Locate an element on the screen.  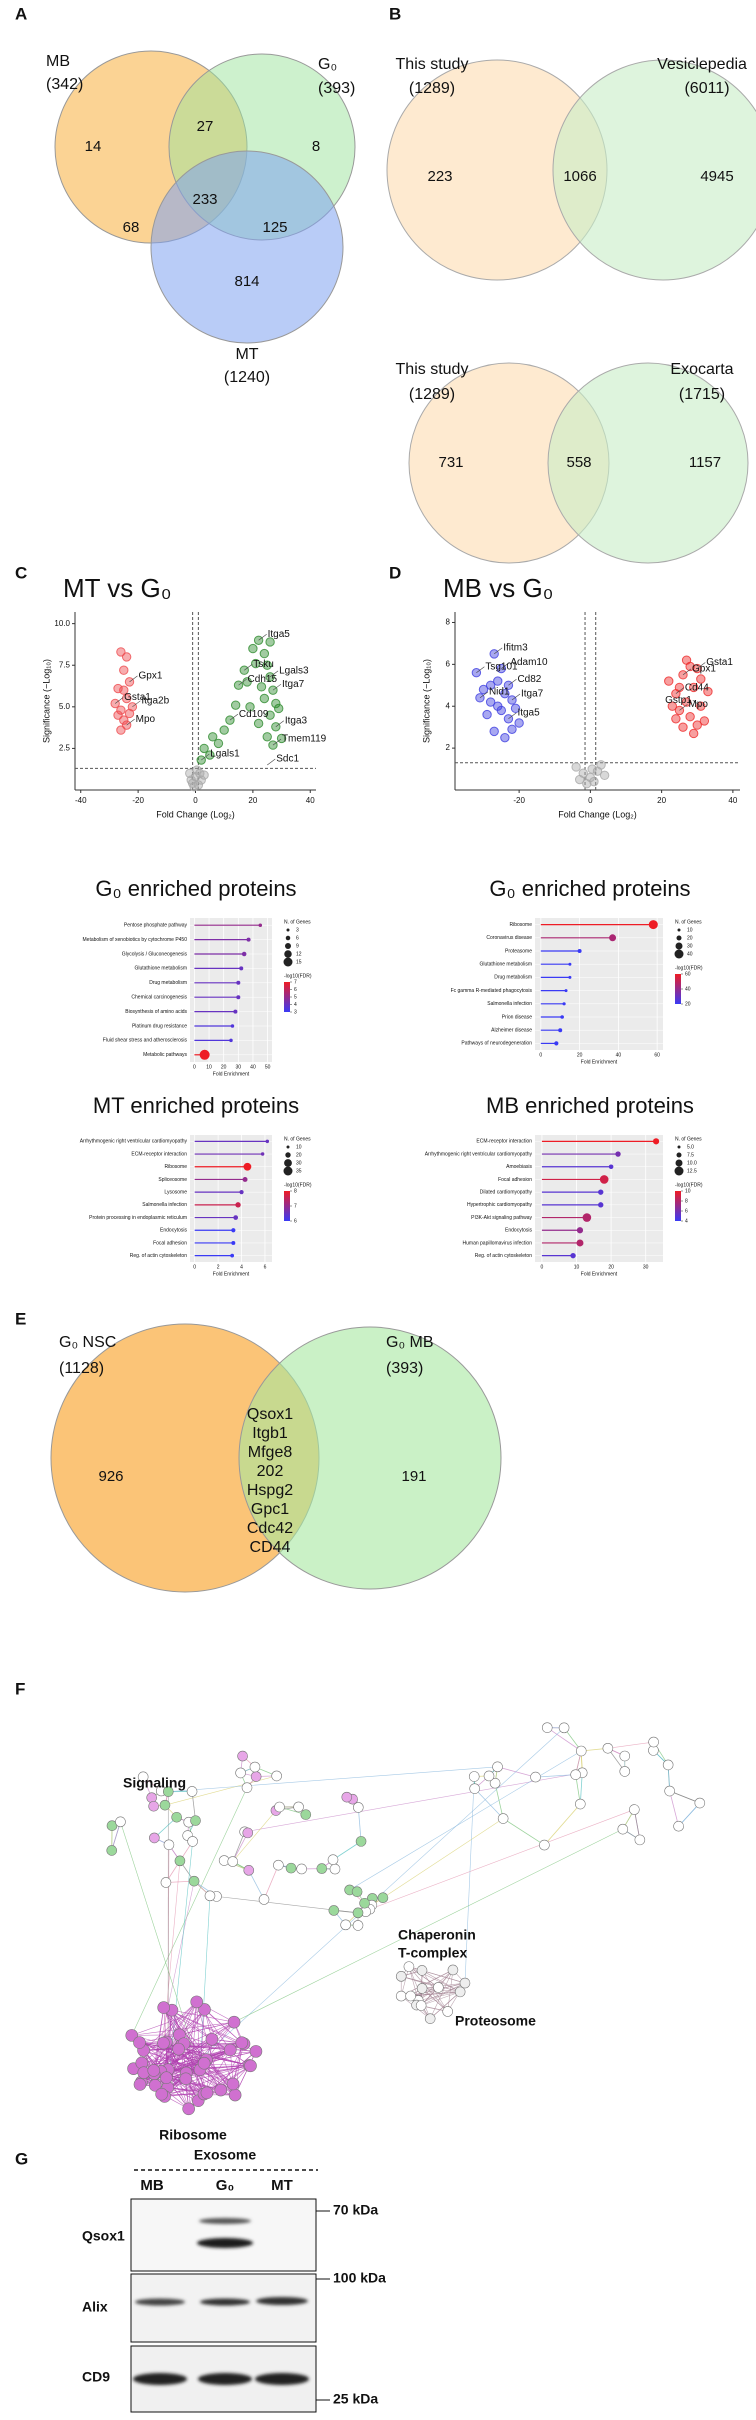
legend-label: 6 is located at coordinates (686, 1211).